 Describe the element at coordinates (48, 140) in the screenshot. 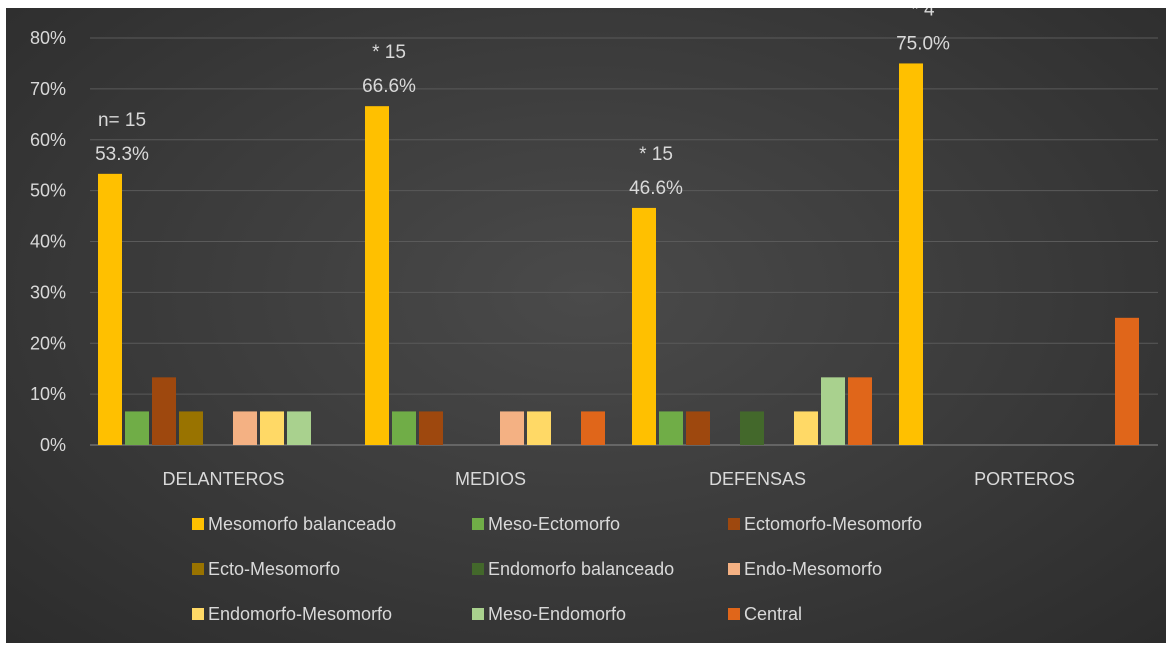

I see `y-tick-label: 60%` at that location.